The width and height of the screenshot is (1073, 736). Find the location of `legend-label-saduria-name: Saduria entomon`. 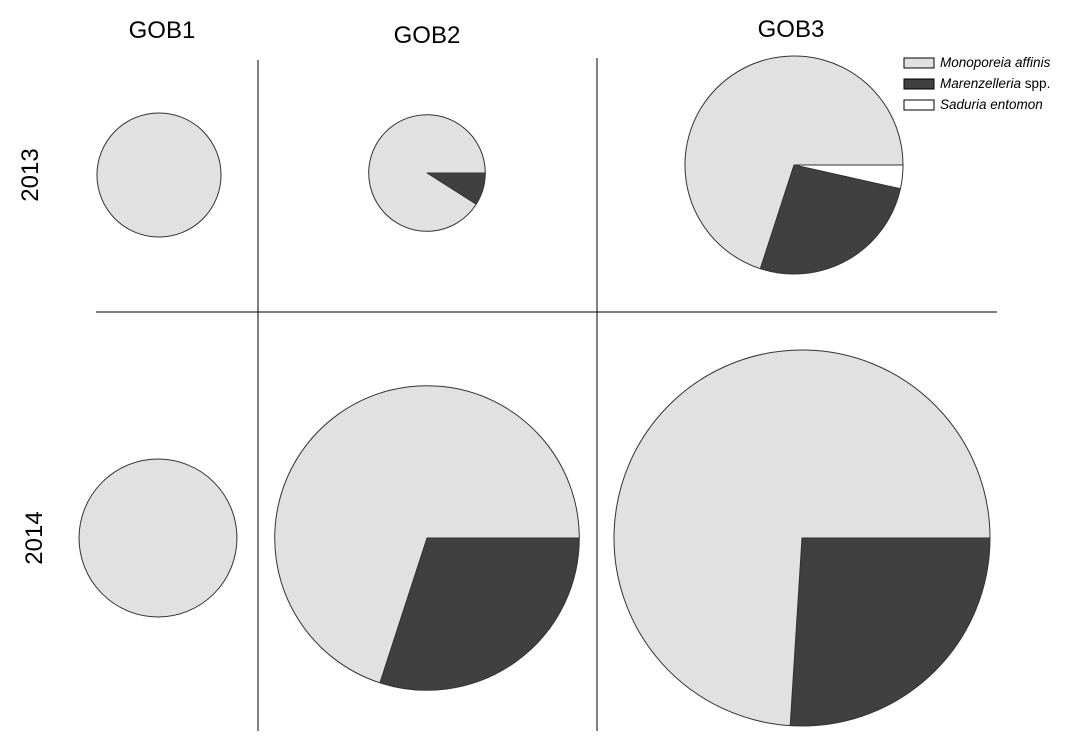

legend-label-saduria-name: Saduria entomon is located at coordinates (991, 104).